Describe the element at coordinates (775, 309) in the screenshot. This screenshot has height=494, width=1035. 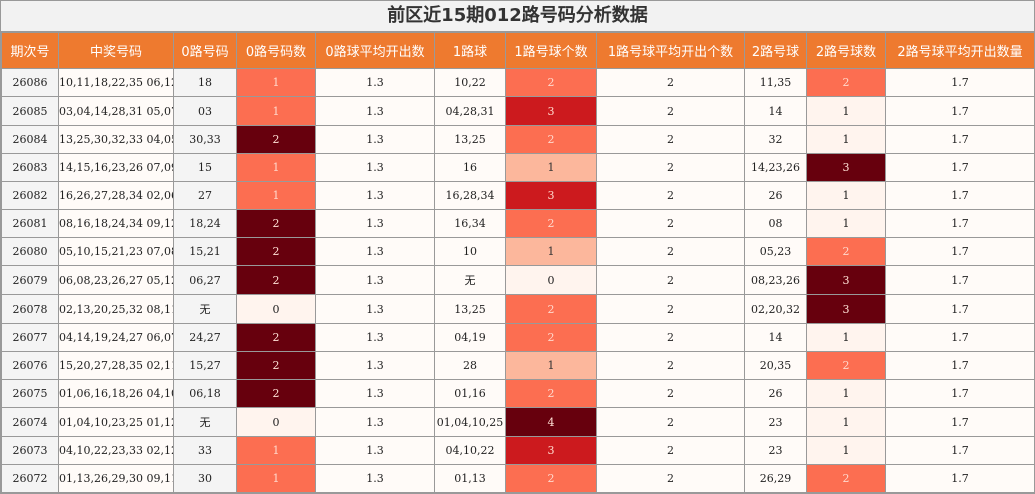
I see `r2-numbers-cell: 02,20,32` at that location.